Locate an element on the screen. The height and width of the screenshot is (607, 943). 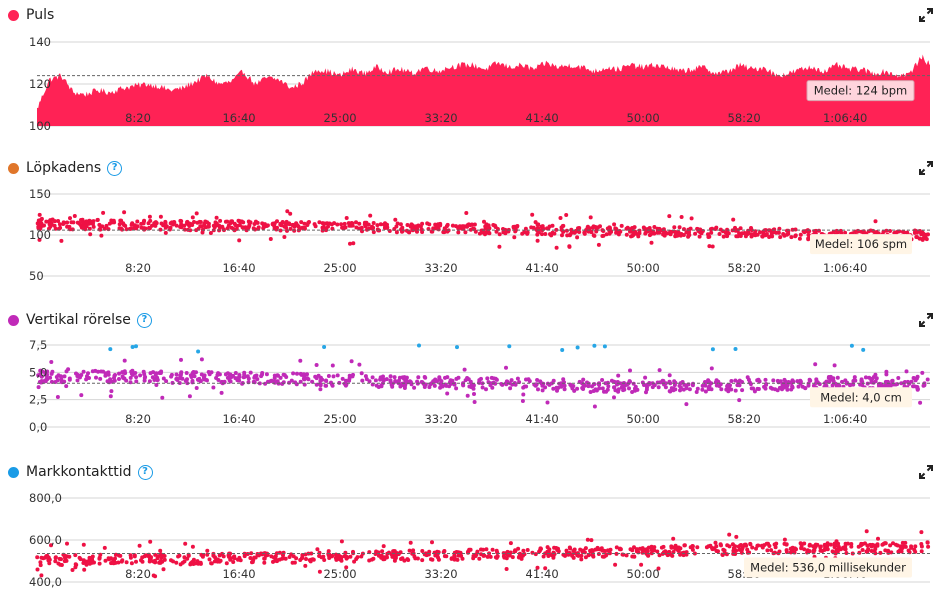
vertical-legend-dot is located at coordinates (13, 320).